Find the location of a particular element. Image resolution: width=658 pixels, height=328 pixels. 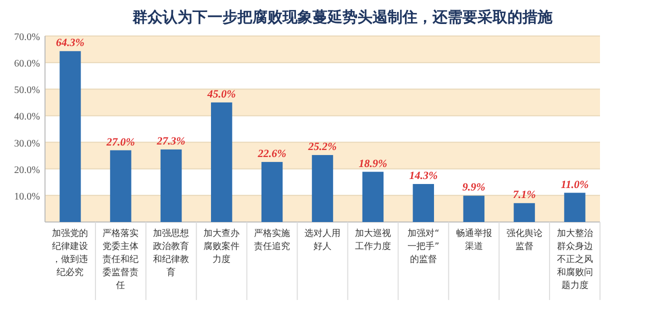

data-label: 25.2% is located at coordinates (322, 147).